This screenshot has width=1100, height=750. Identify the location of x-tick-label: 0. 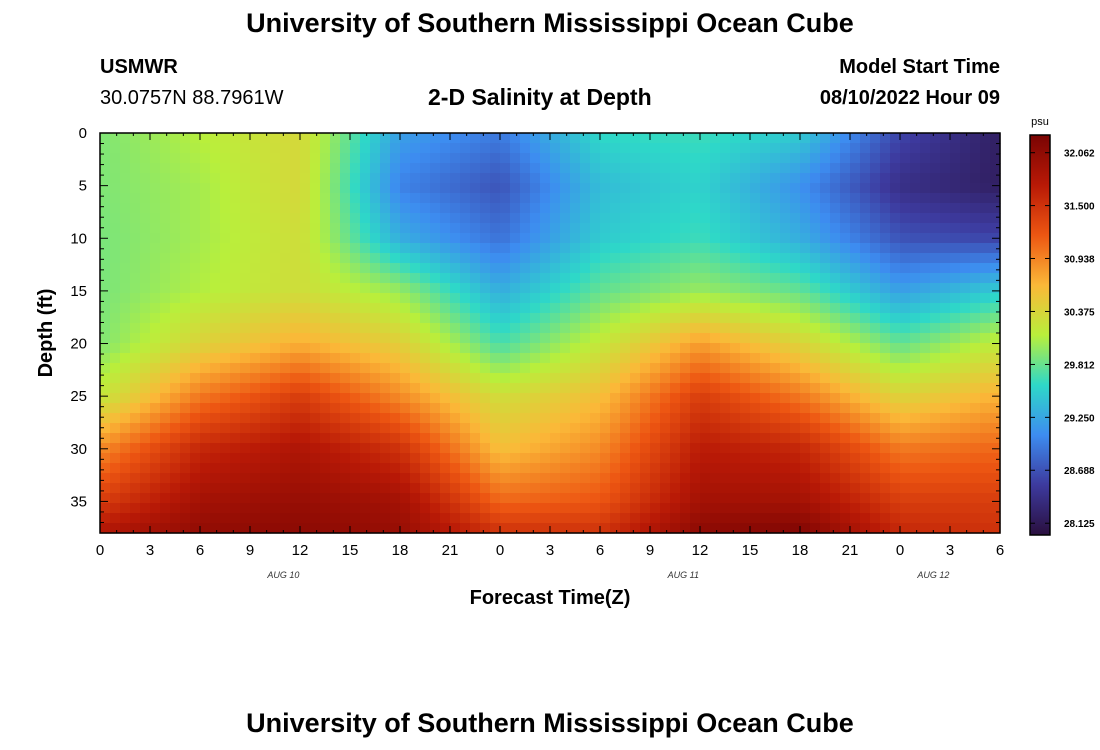
(500, 550).